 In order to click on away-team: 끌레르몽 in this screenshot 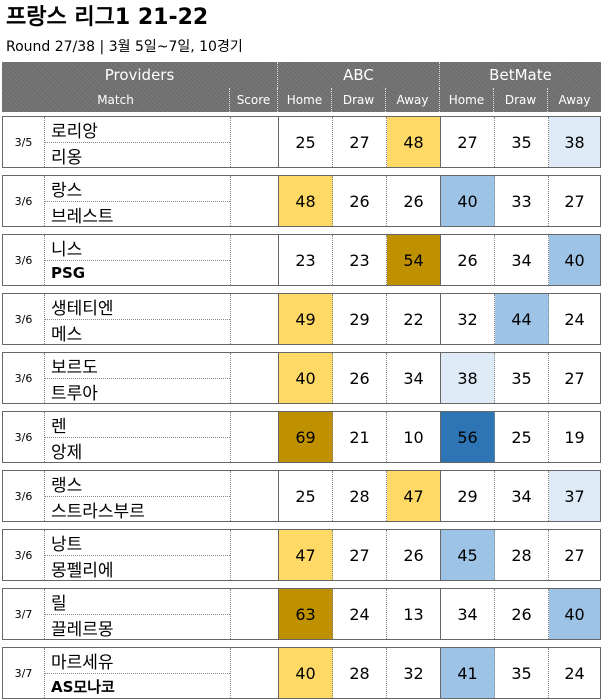, I will do `click(82, 630)`.